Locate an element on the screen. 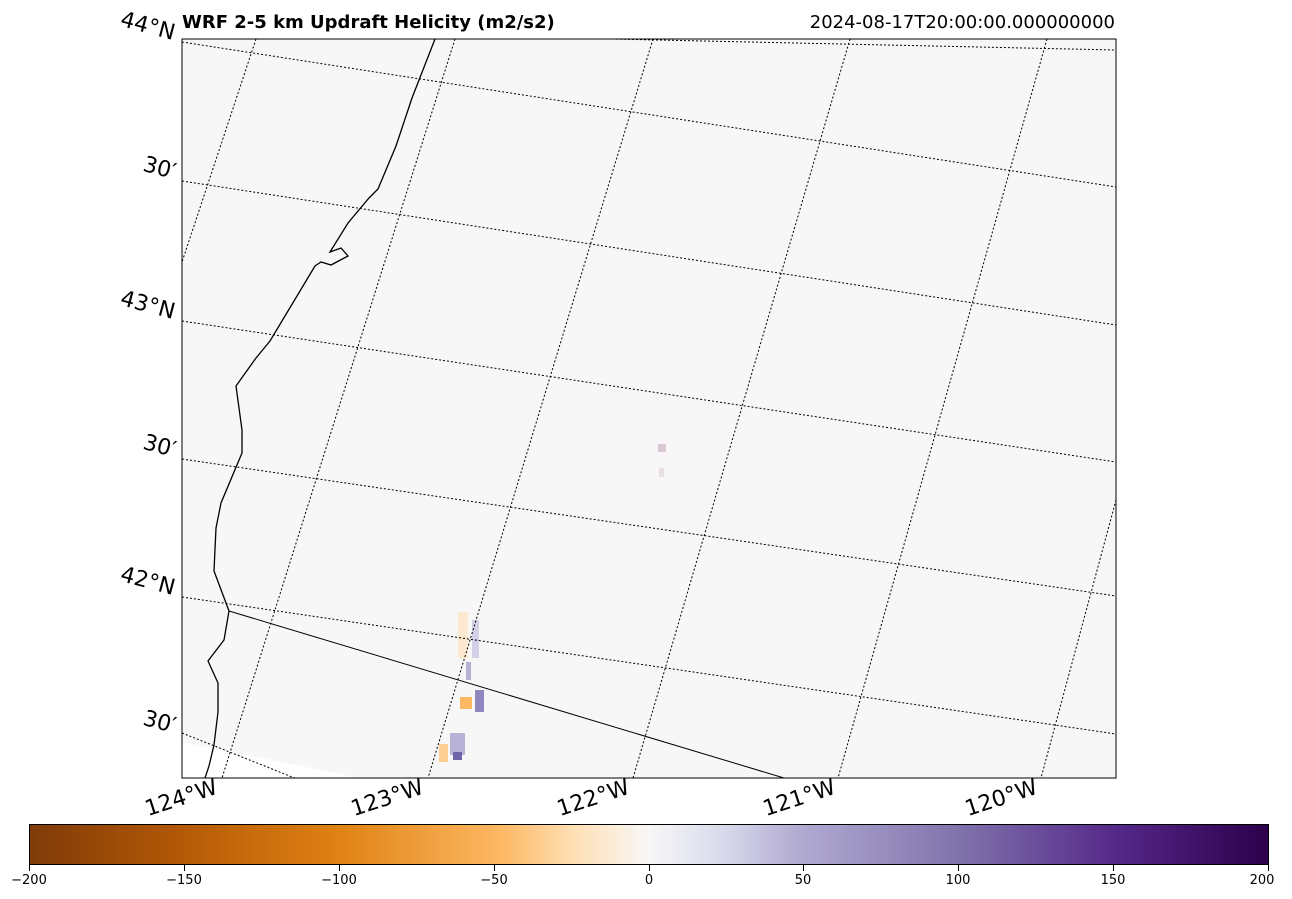  colorbar-tick-label: 100 is located at coordinates (958, 880).